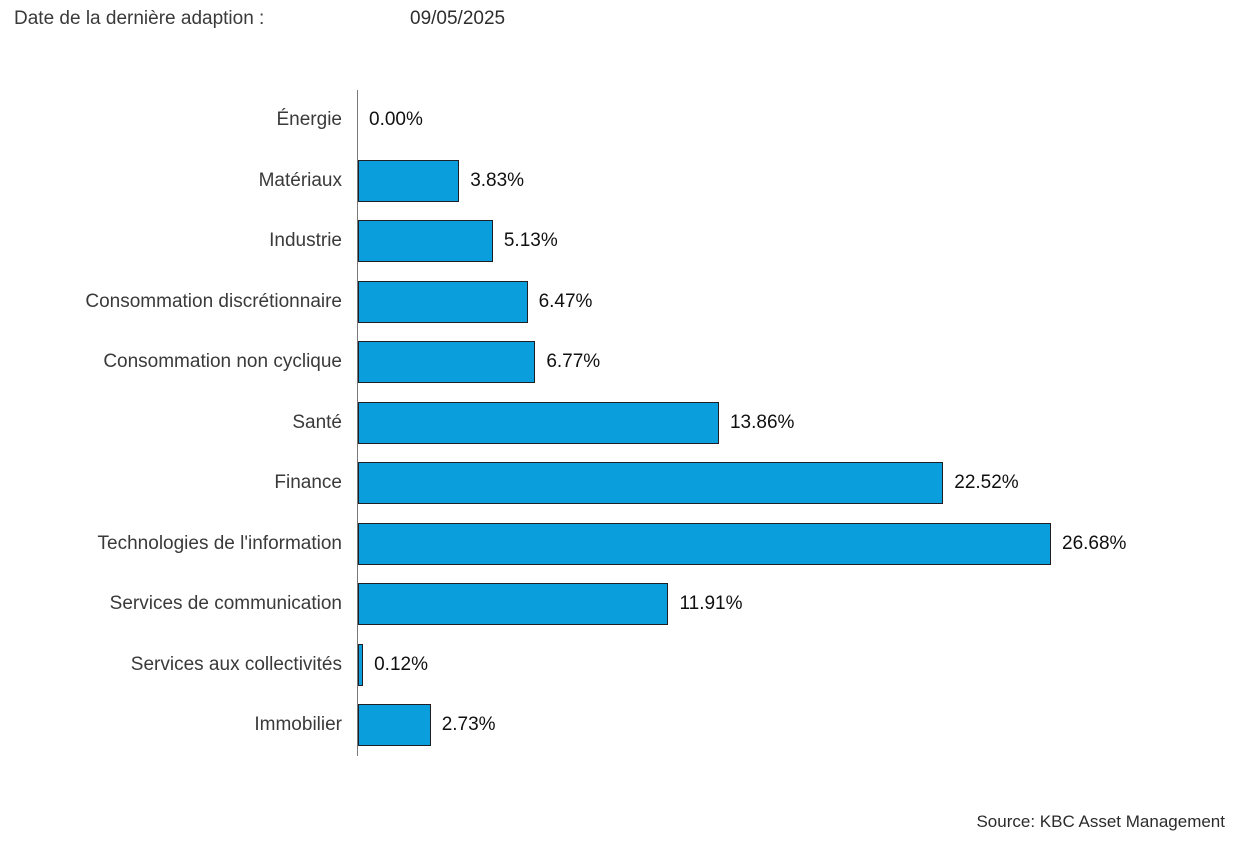 This screenshot has height=850, width=1250. Describe the element at coordinates (308, 483) in the screenshot. I see `category-label: Finance` at that location.